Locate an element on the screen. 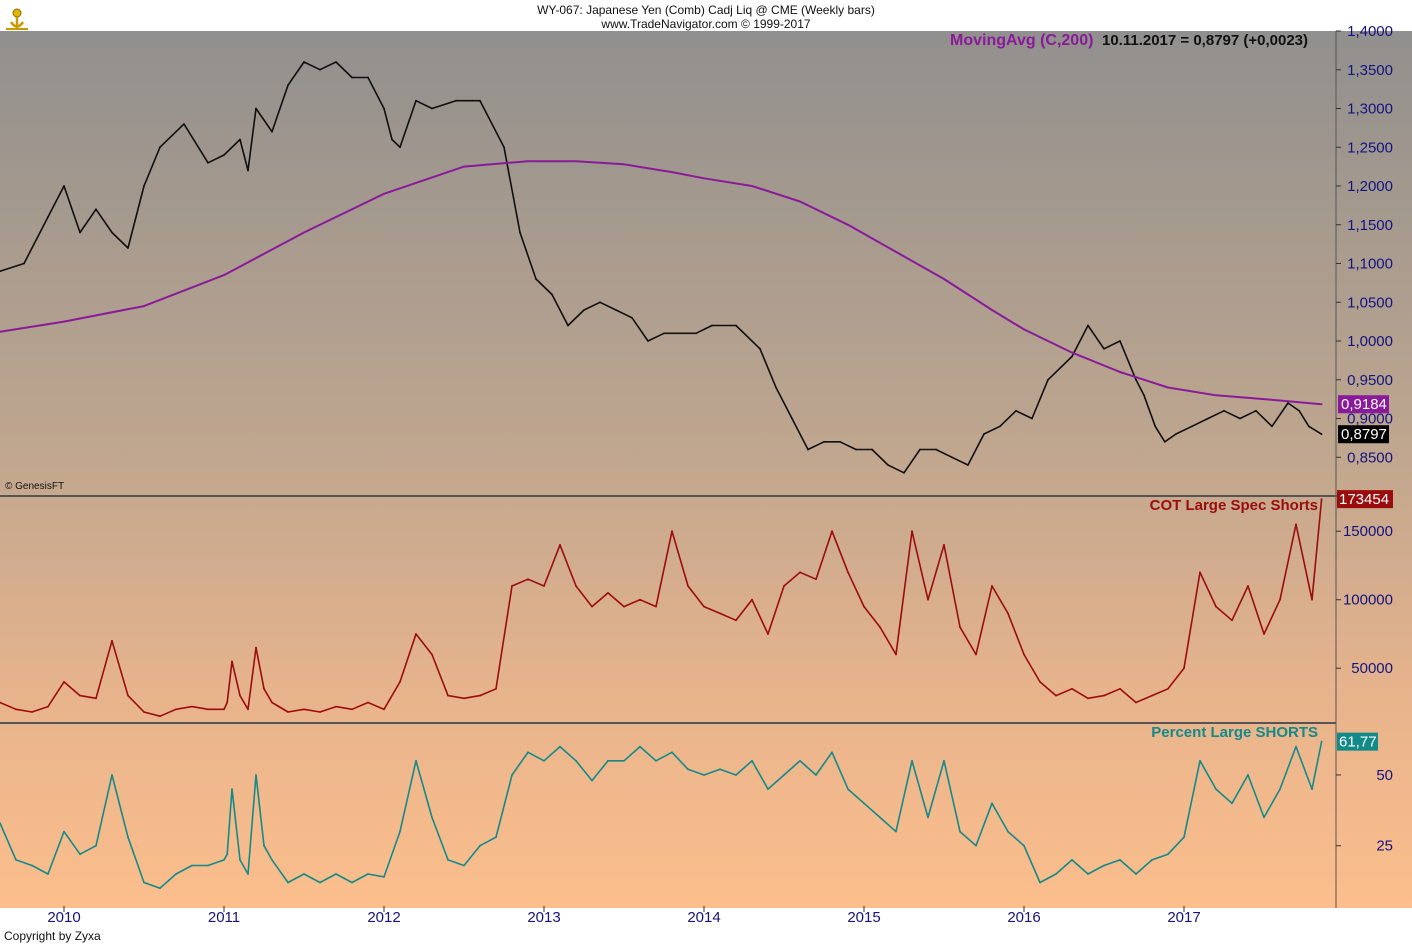 This screenshot has height=949, width=1412. value-tag-box is located at coordinates (1357, 741).